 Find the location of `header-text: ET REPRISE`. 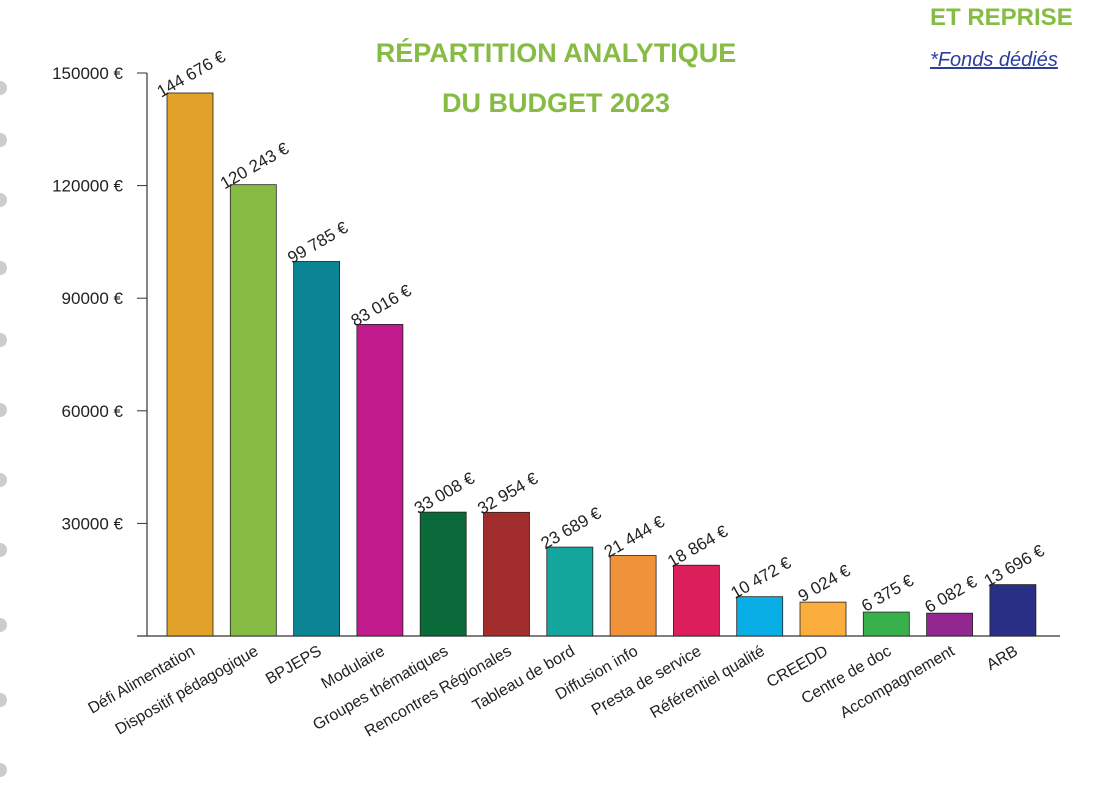

header-text: ET REPRISE is located at coordinates (1001, 17).